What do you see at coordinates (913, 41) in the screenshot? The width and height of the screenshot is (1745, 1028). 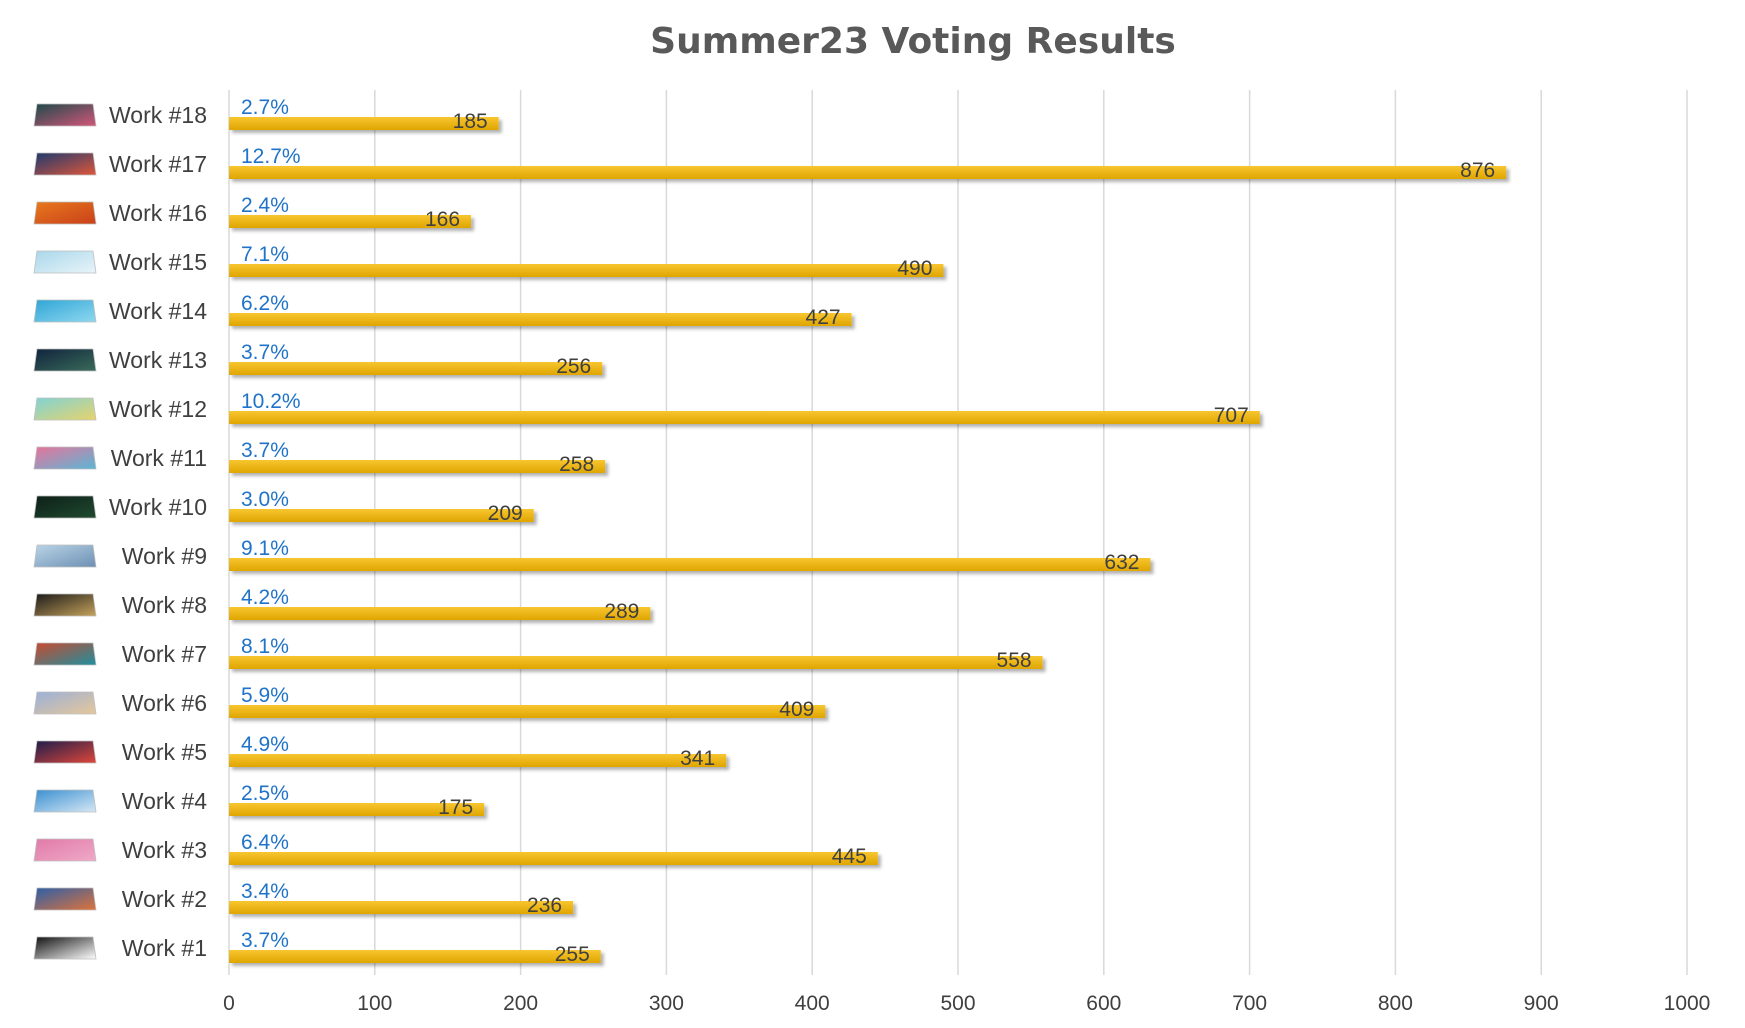 I see `chart-title: Summer23 Voting Results` at bounding box center [913, 41].